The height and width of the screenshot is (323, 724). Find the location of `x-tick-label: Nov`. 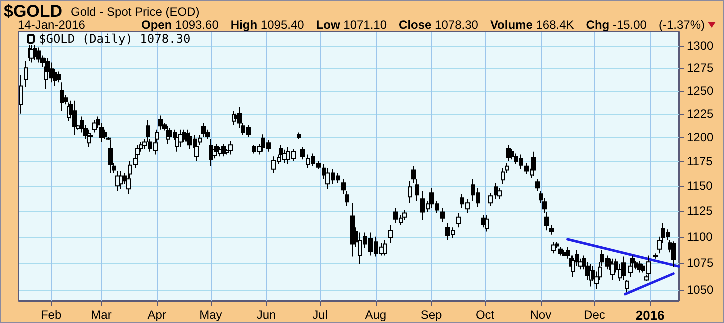

x-tick-label: Nov is located at coordinates (541, 315).